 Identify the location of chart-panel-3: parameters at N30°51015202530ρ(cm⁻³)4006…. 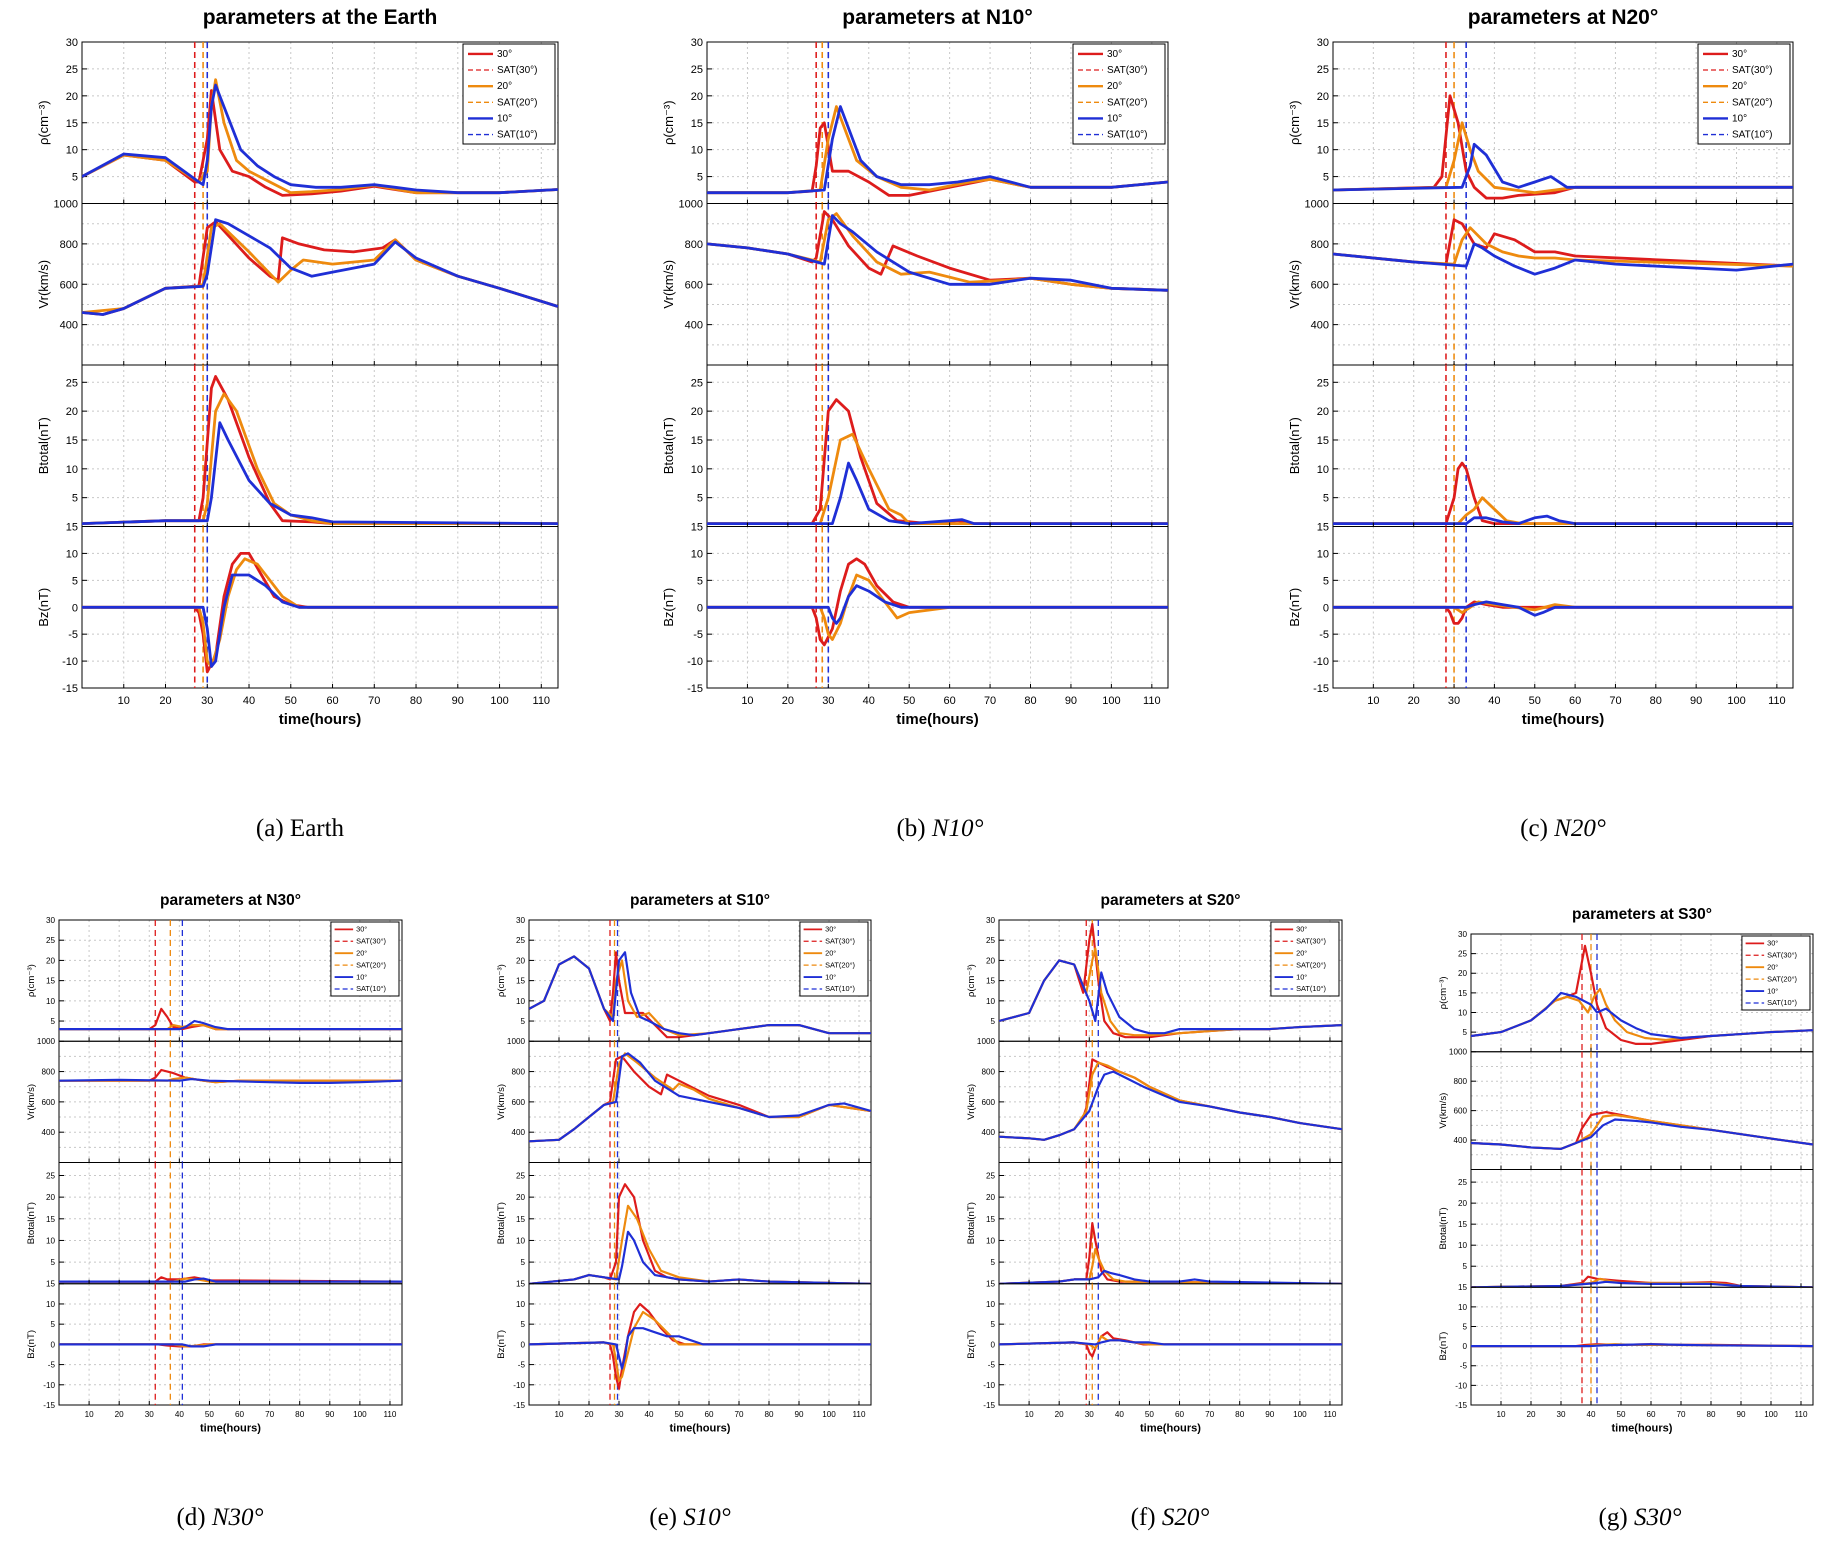
(214, 1163).